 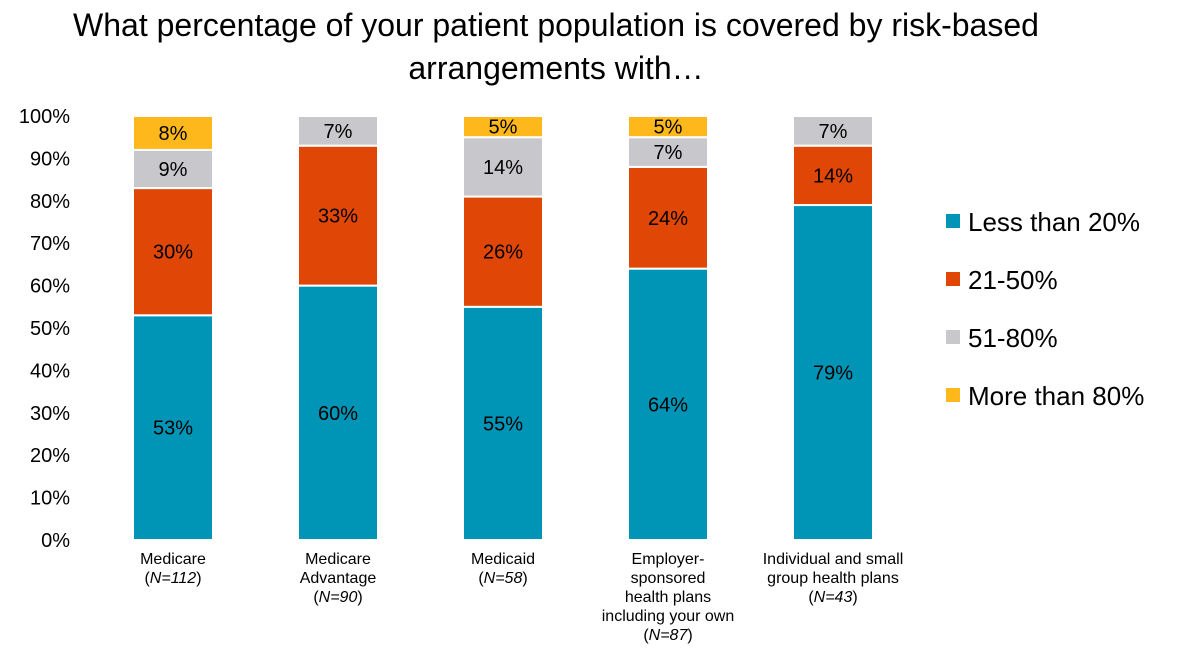 What do you see at coordinates (55, 541) in the screenshot?
I see `y-tick-label: 0%` at bounding box center [55, 541].